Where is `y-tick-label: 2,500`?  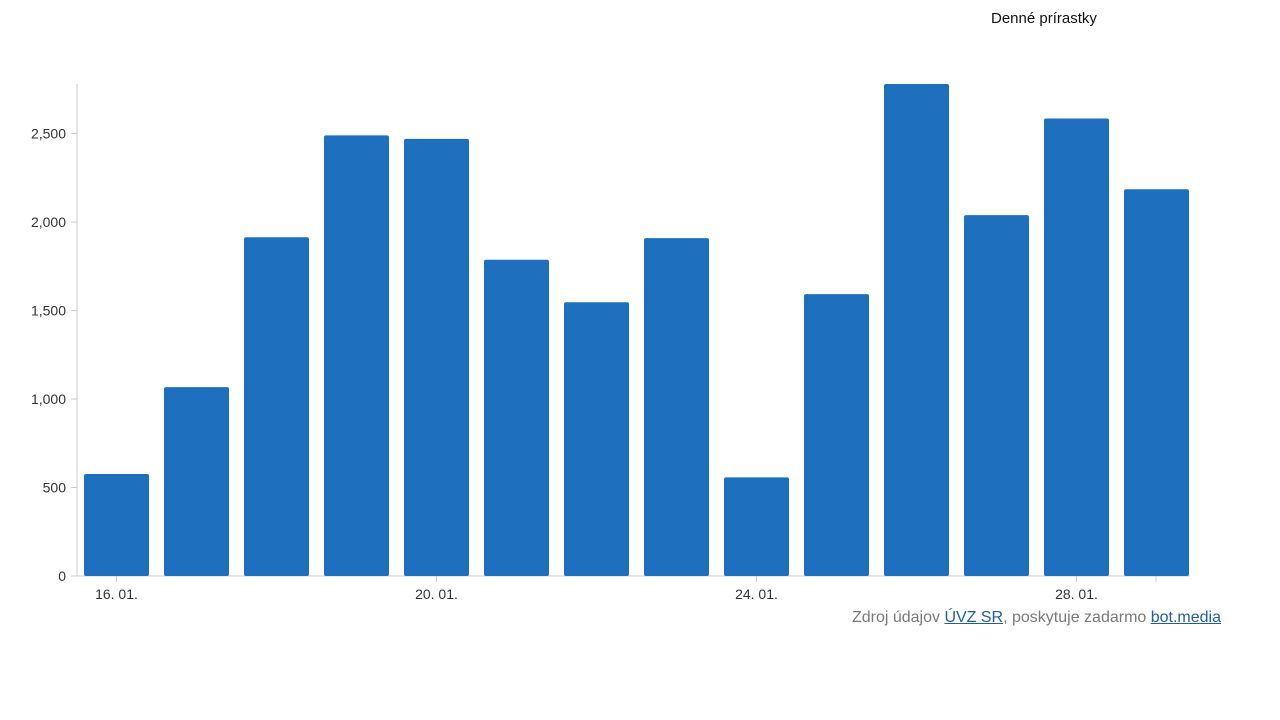
y-tick-label: 2,500 is located at coordinates (48, 134).